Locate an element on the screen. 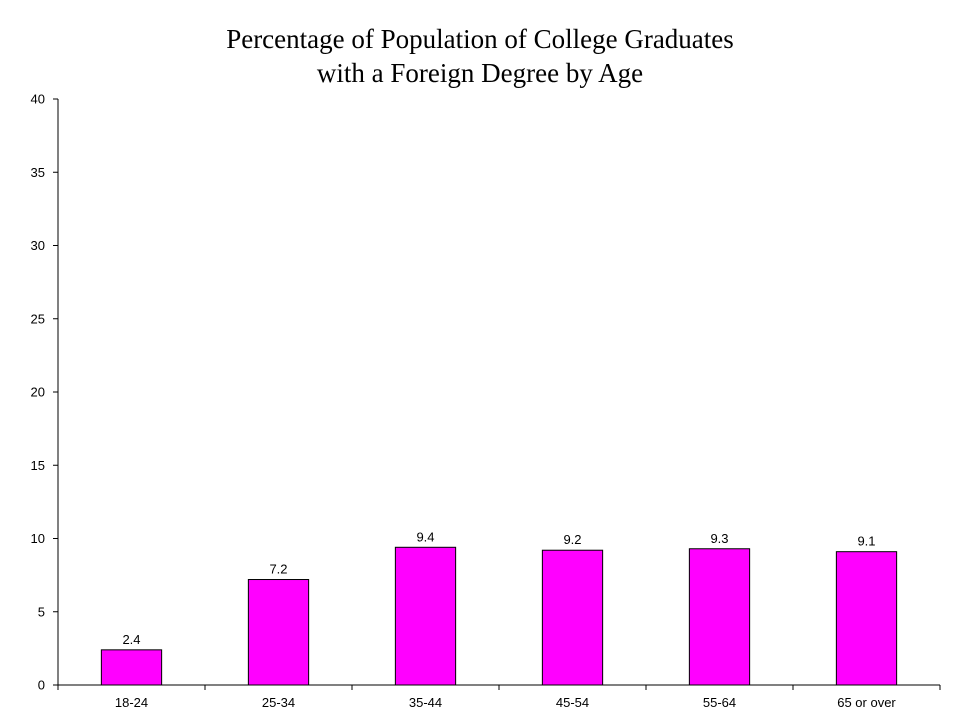  data-label: 9.3 is located at coordinates (719, 538).